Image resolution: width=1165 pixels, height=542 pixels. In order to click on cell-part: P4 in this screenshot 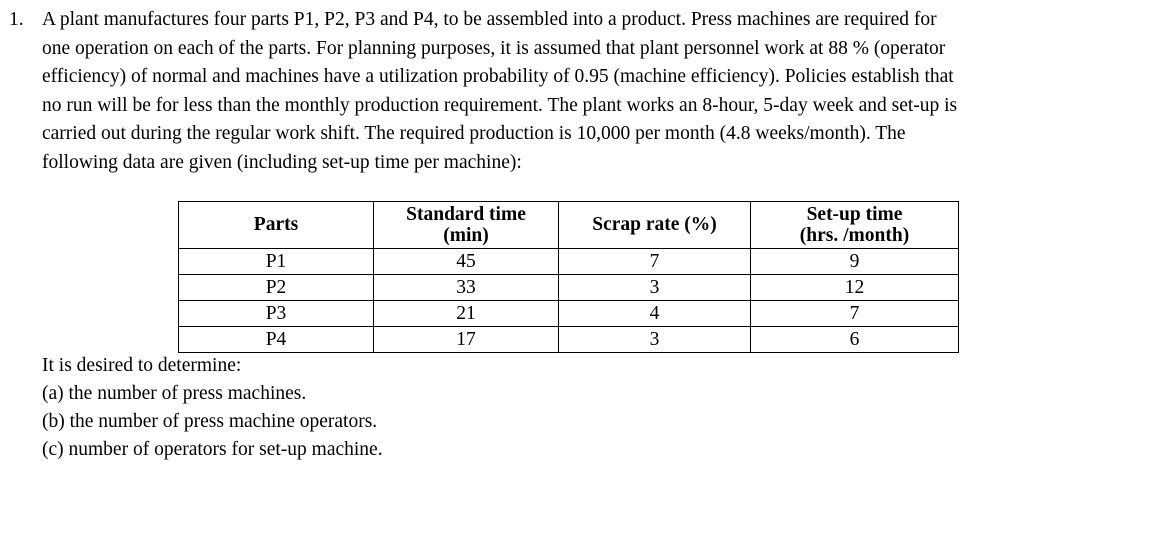, I will do `click(276, 339)`.